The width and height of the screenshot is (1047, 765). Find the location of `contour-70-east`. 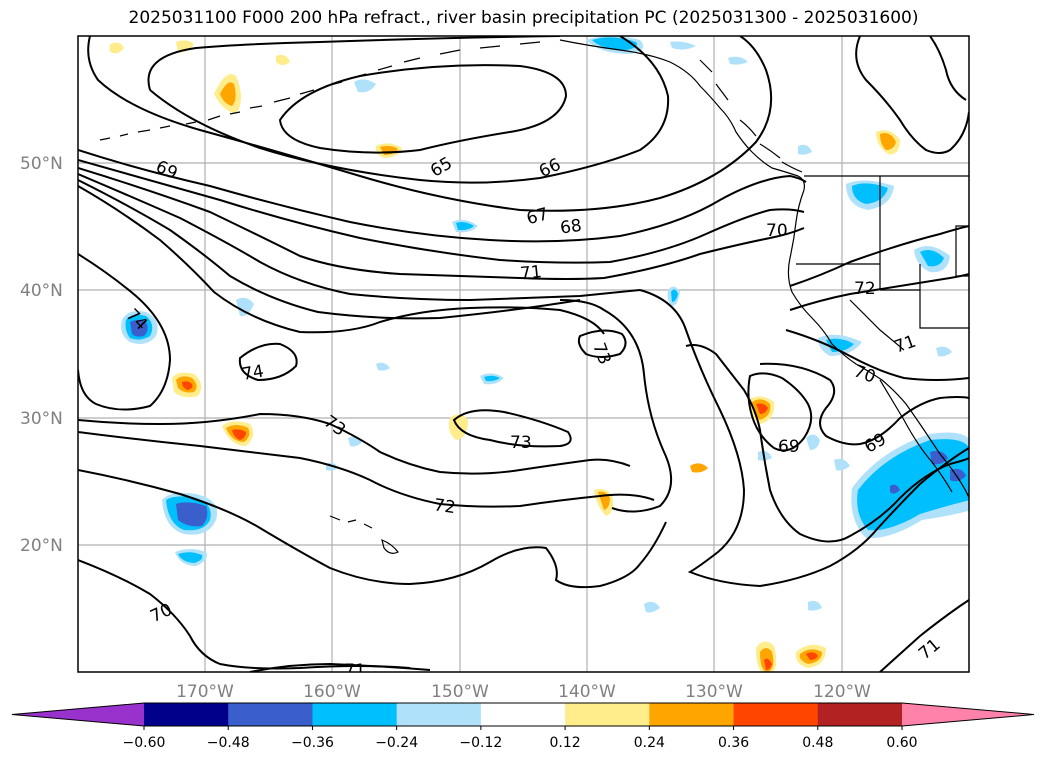

contour-70-east is located at coordinates (864, 387).